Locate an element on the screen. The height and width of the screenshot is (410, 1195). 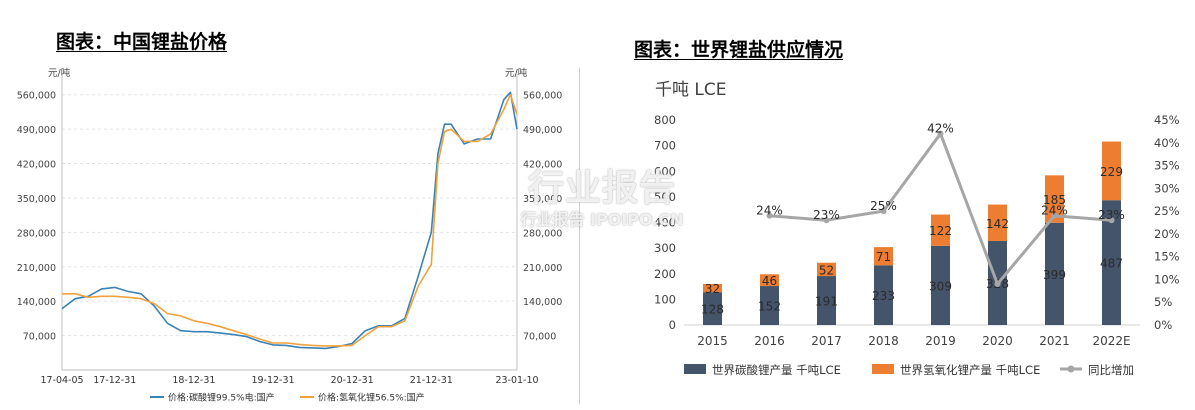
price-y-tick-left: 280,000 is located at coordinates (36, 233).